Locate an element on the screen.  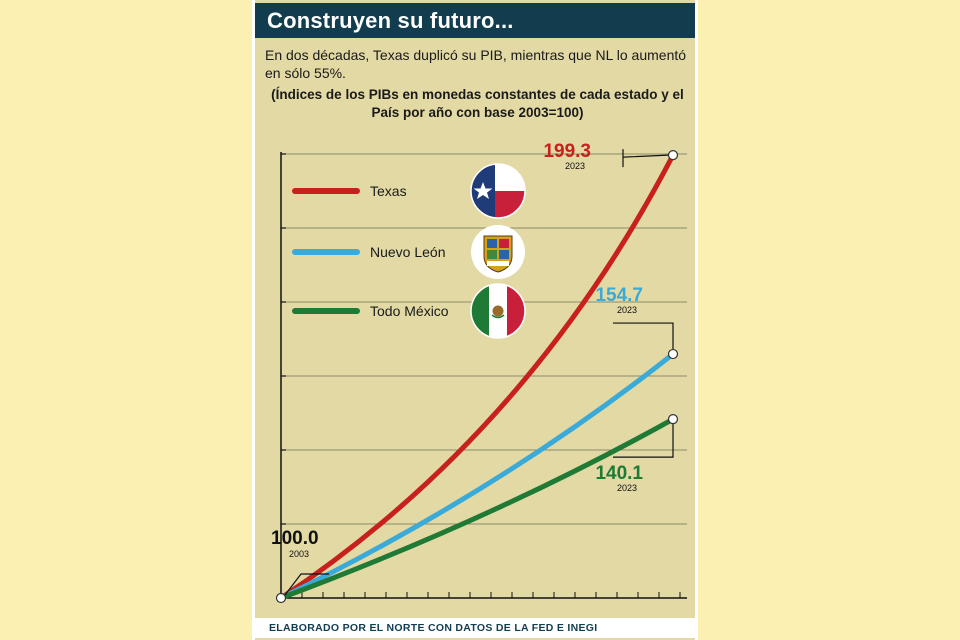
start-value-label: 100.0 is located at coordinates (295, 538).